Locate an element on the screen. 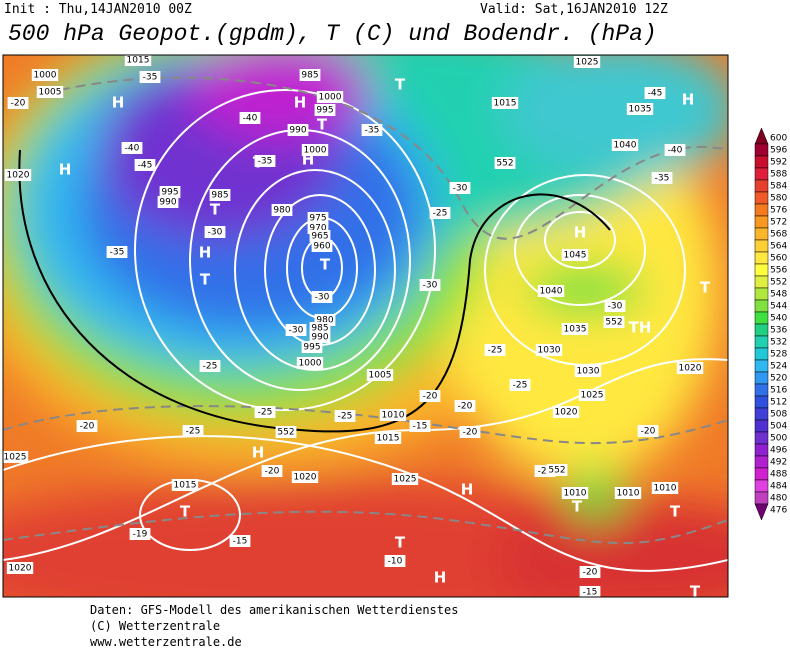 Image resolution: width=790 pixels, height=648 pixels. colorbar-label: 572 is located at coordinates (778, 223).